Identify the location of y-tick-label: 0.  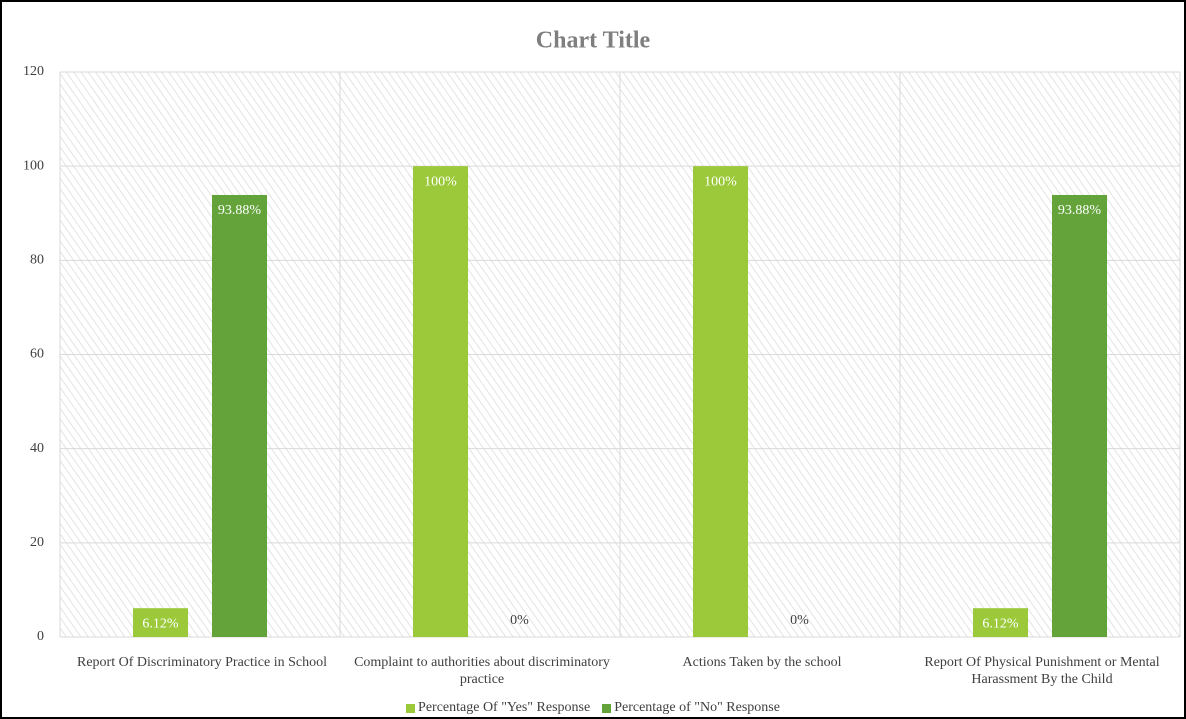
(40, 636).